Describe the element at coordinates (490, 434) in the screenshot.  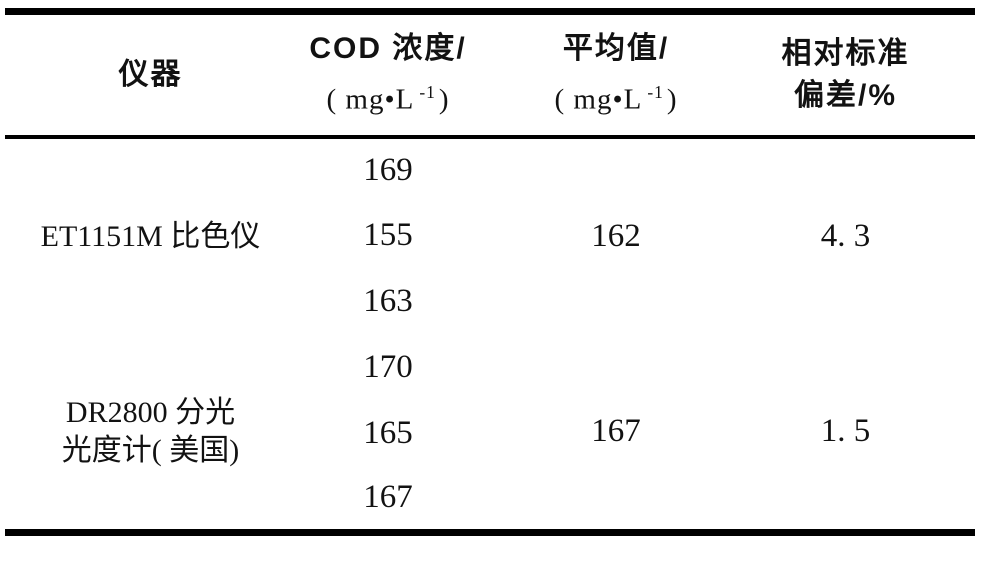
I see `table-row: 165` at that location.